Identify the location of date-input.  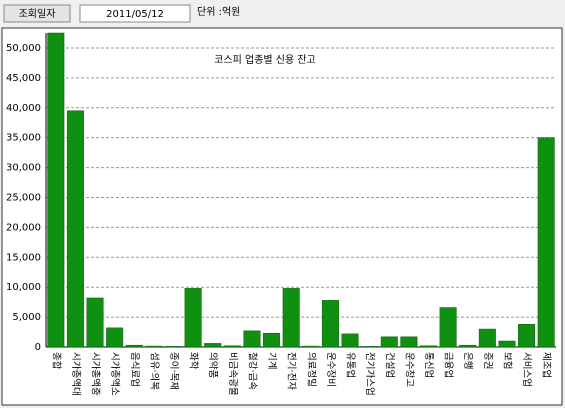
(135, 13).